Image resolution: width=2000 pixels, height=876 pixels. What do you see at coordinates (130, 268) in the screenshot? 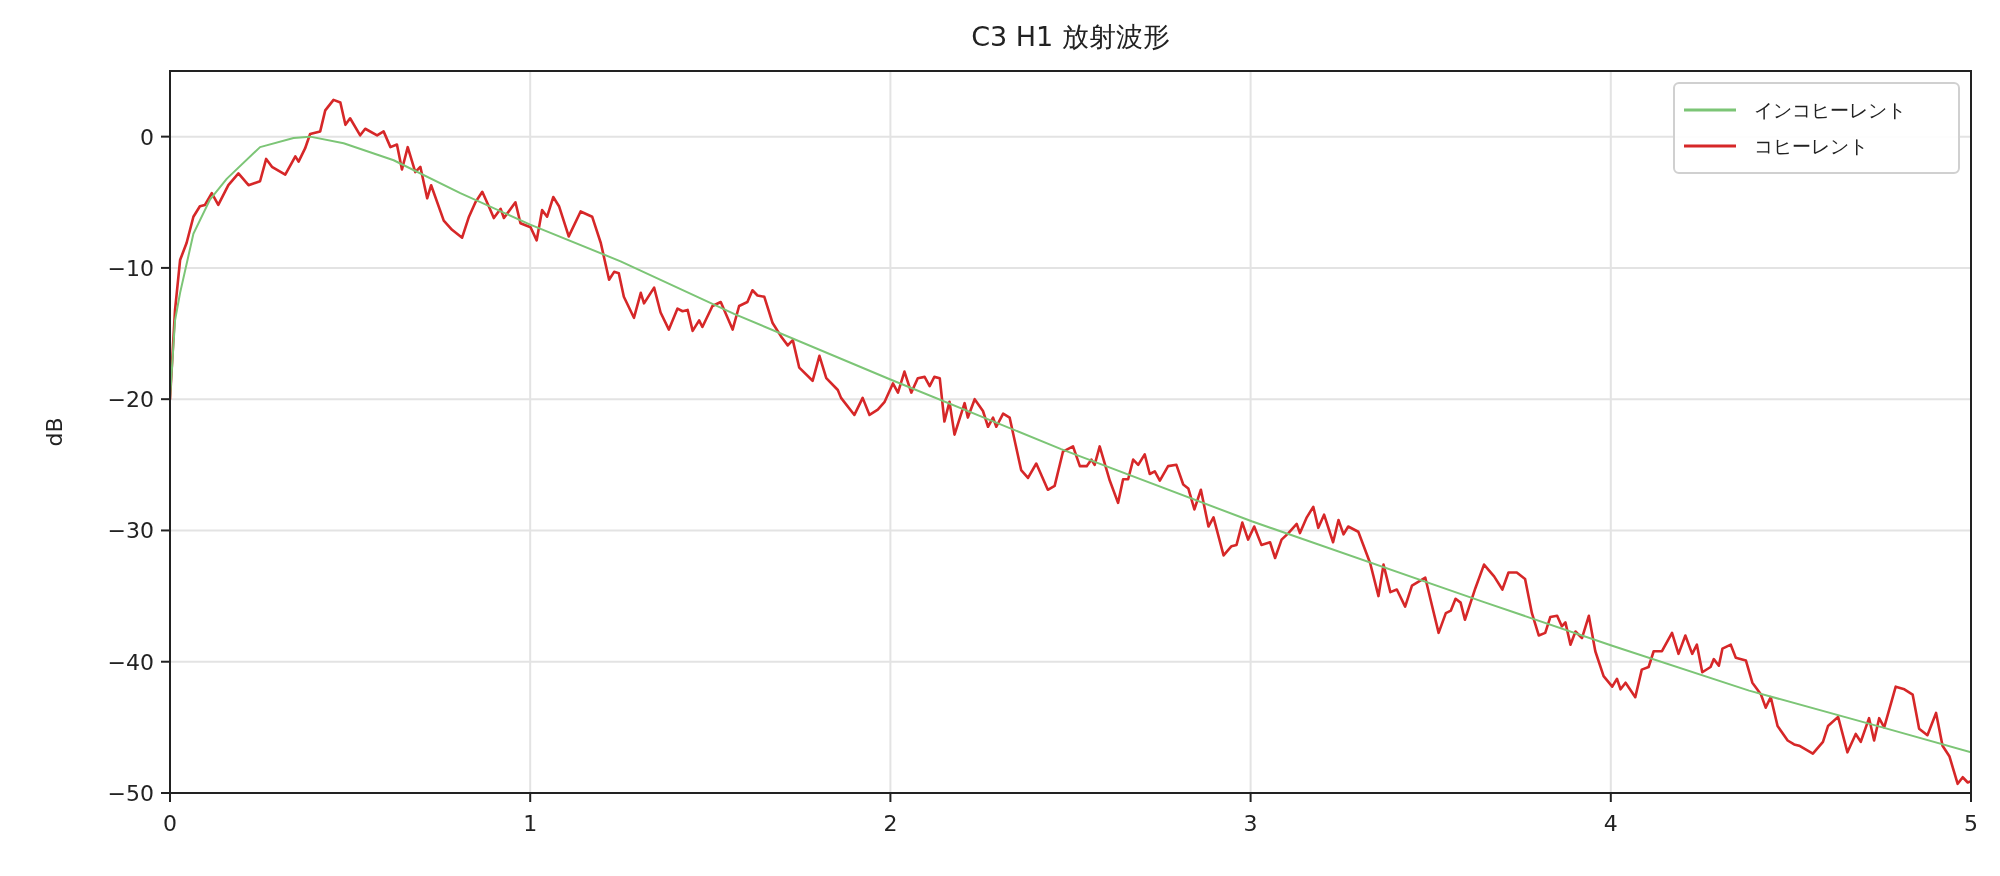
I see `y-tick-label: −10` at bounding box center [130, 268].